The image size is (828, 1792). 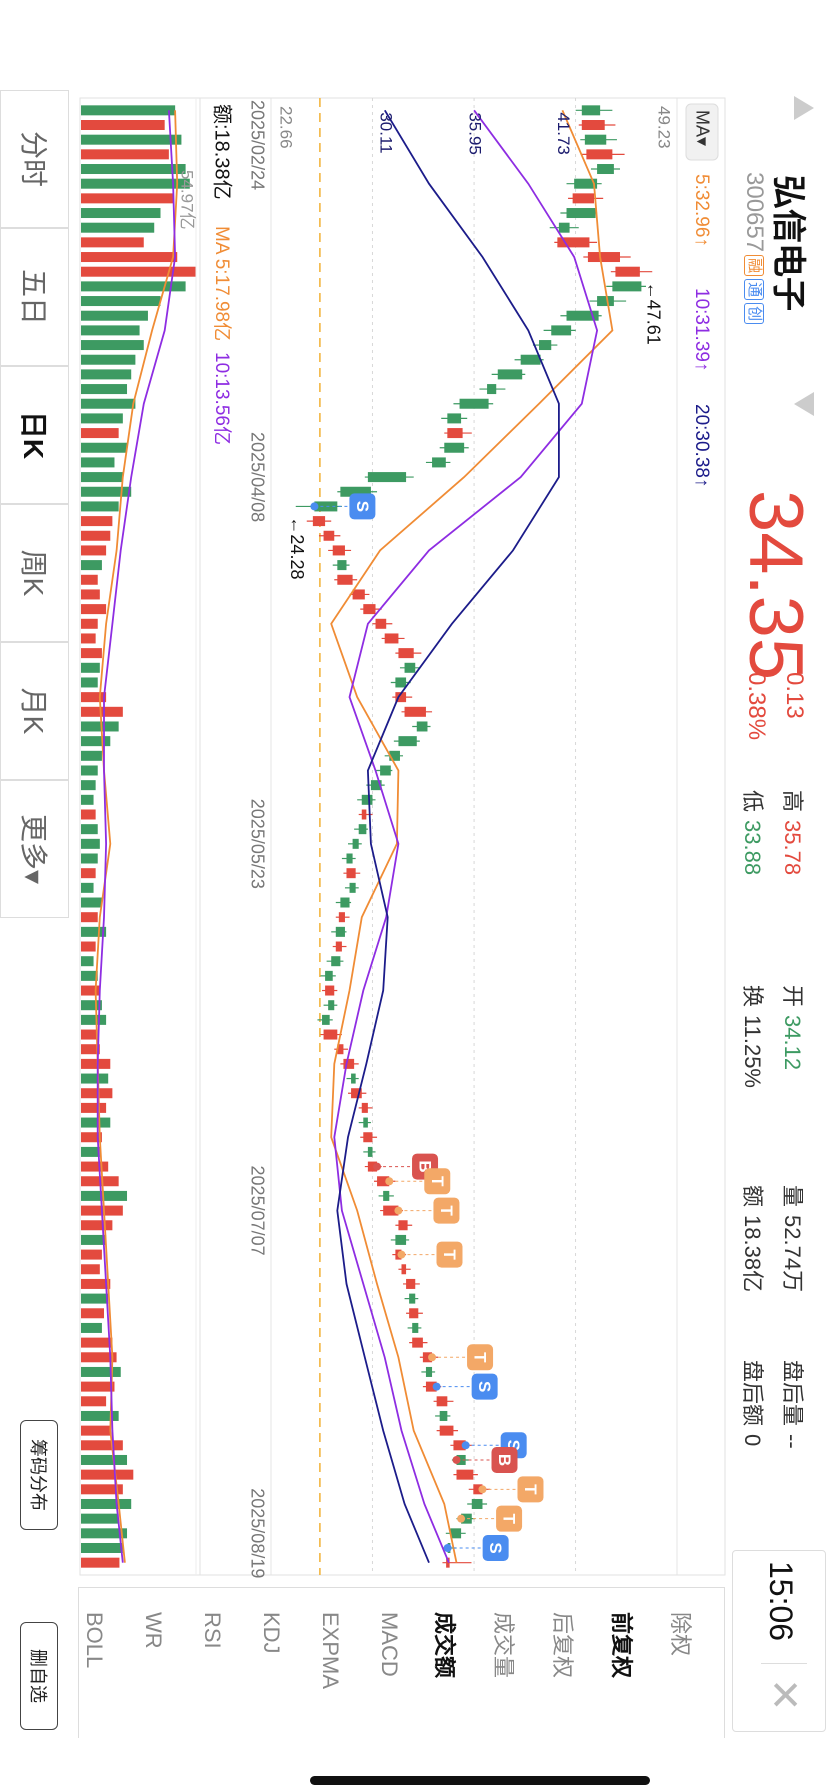 What do you see at coordinates (297, 547) in the screenshot?
I see `extreme-label: ←24.28` at bounding box center [297, 547].